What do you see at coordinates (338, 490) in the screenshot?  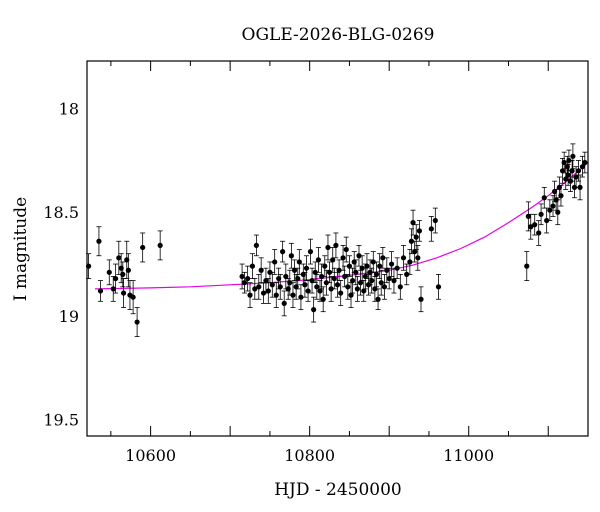 I see `x-axis-label: HJD - 2450000` at bounding box center [338, 490].